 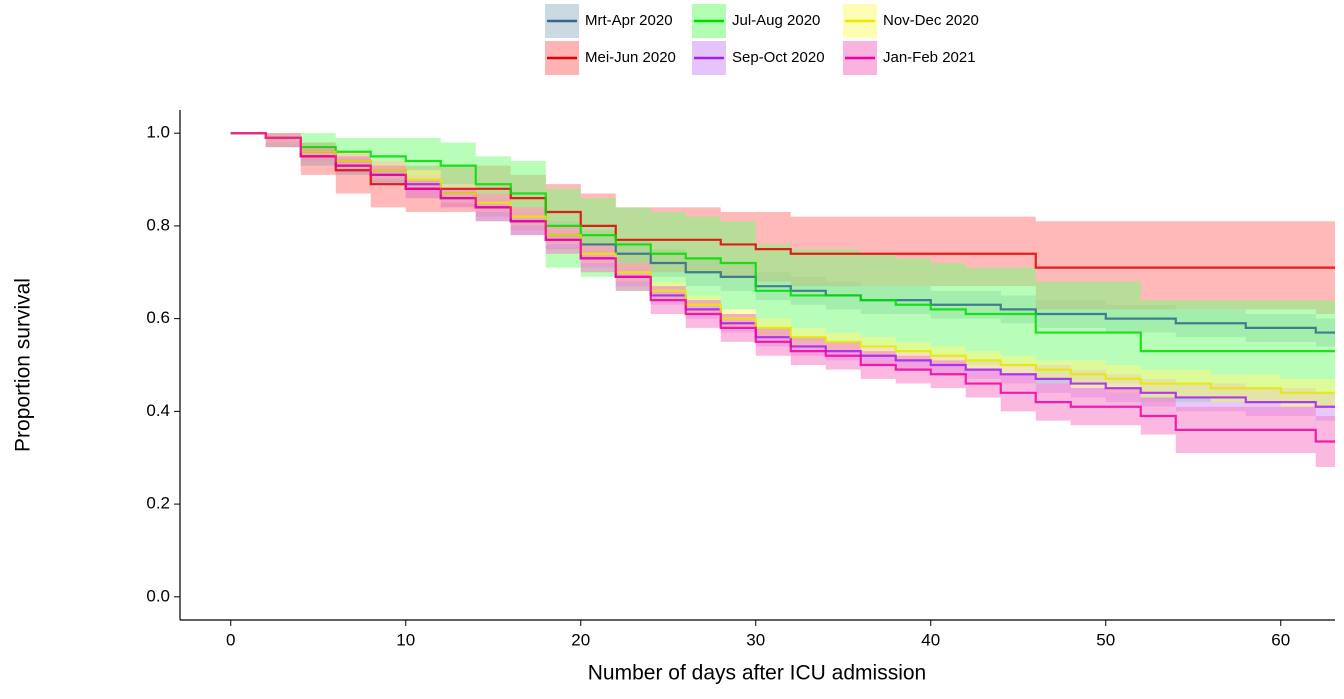 What do you see at coordinates (580, 639) in the screenshot?
I see `x-tick-label: 20` at bounding box center [580, 639].